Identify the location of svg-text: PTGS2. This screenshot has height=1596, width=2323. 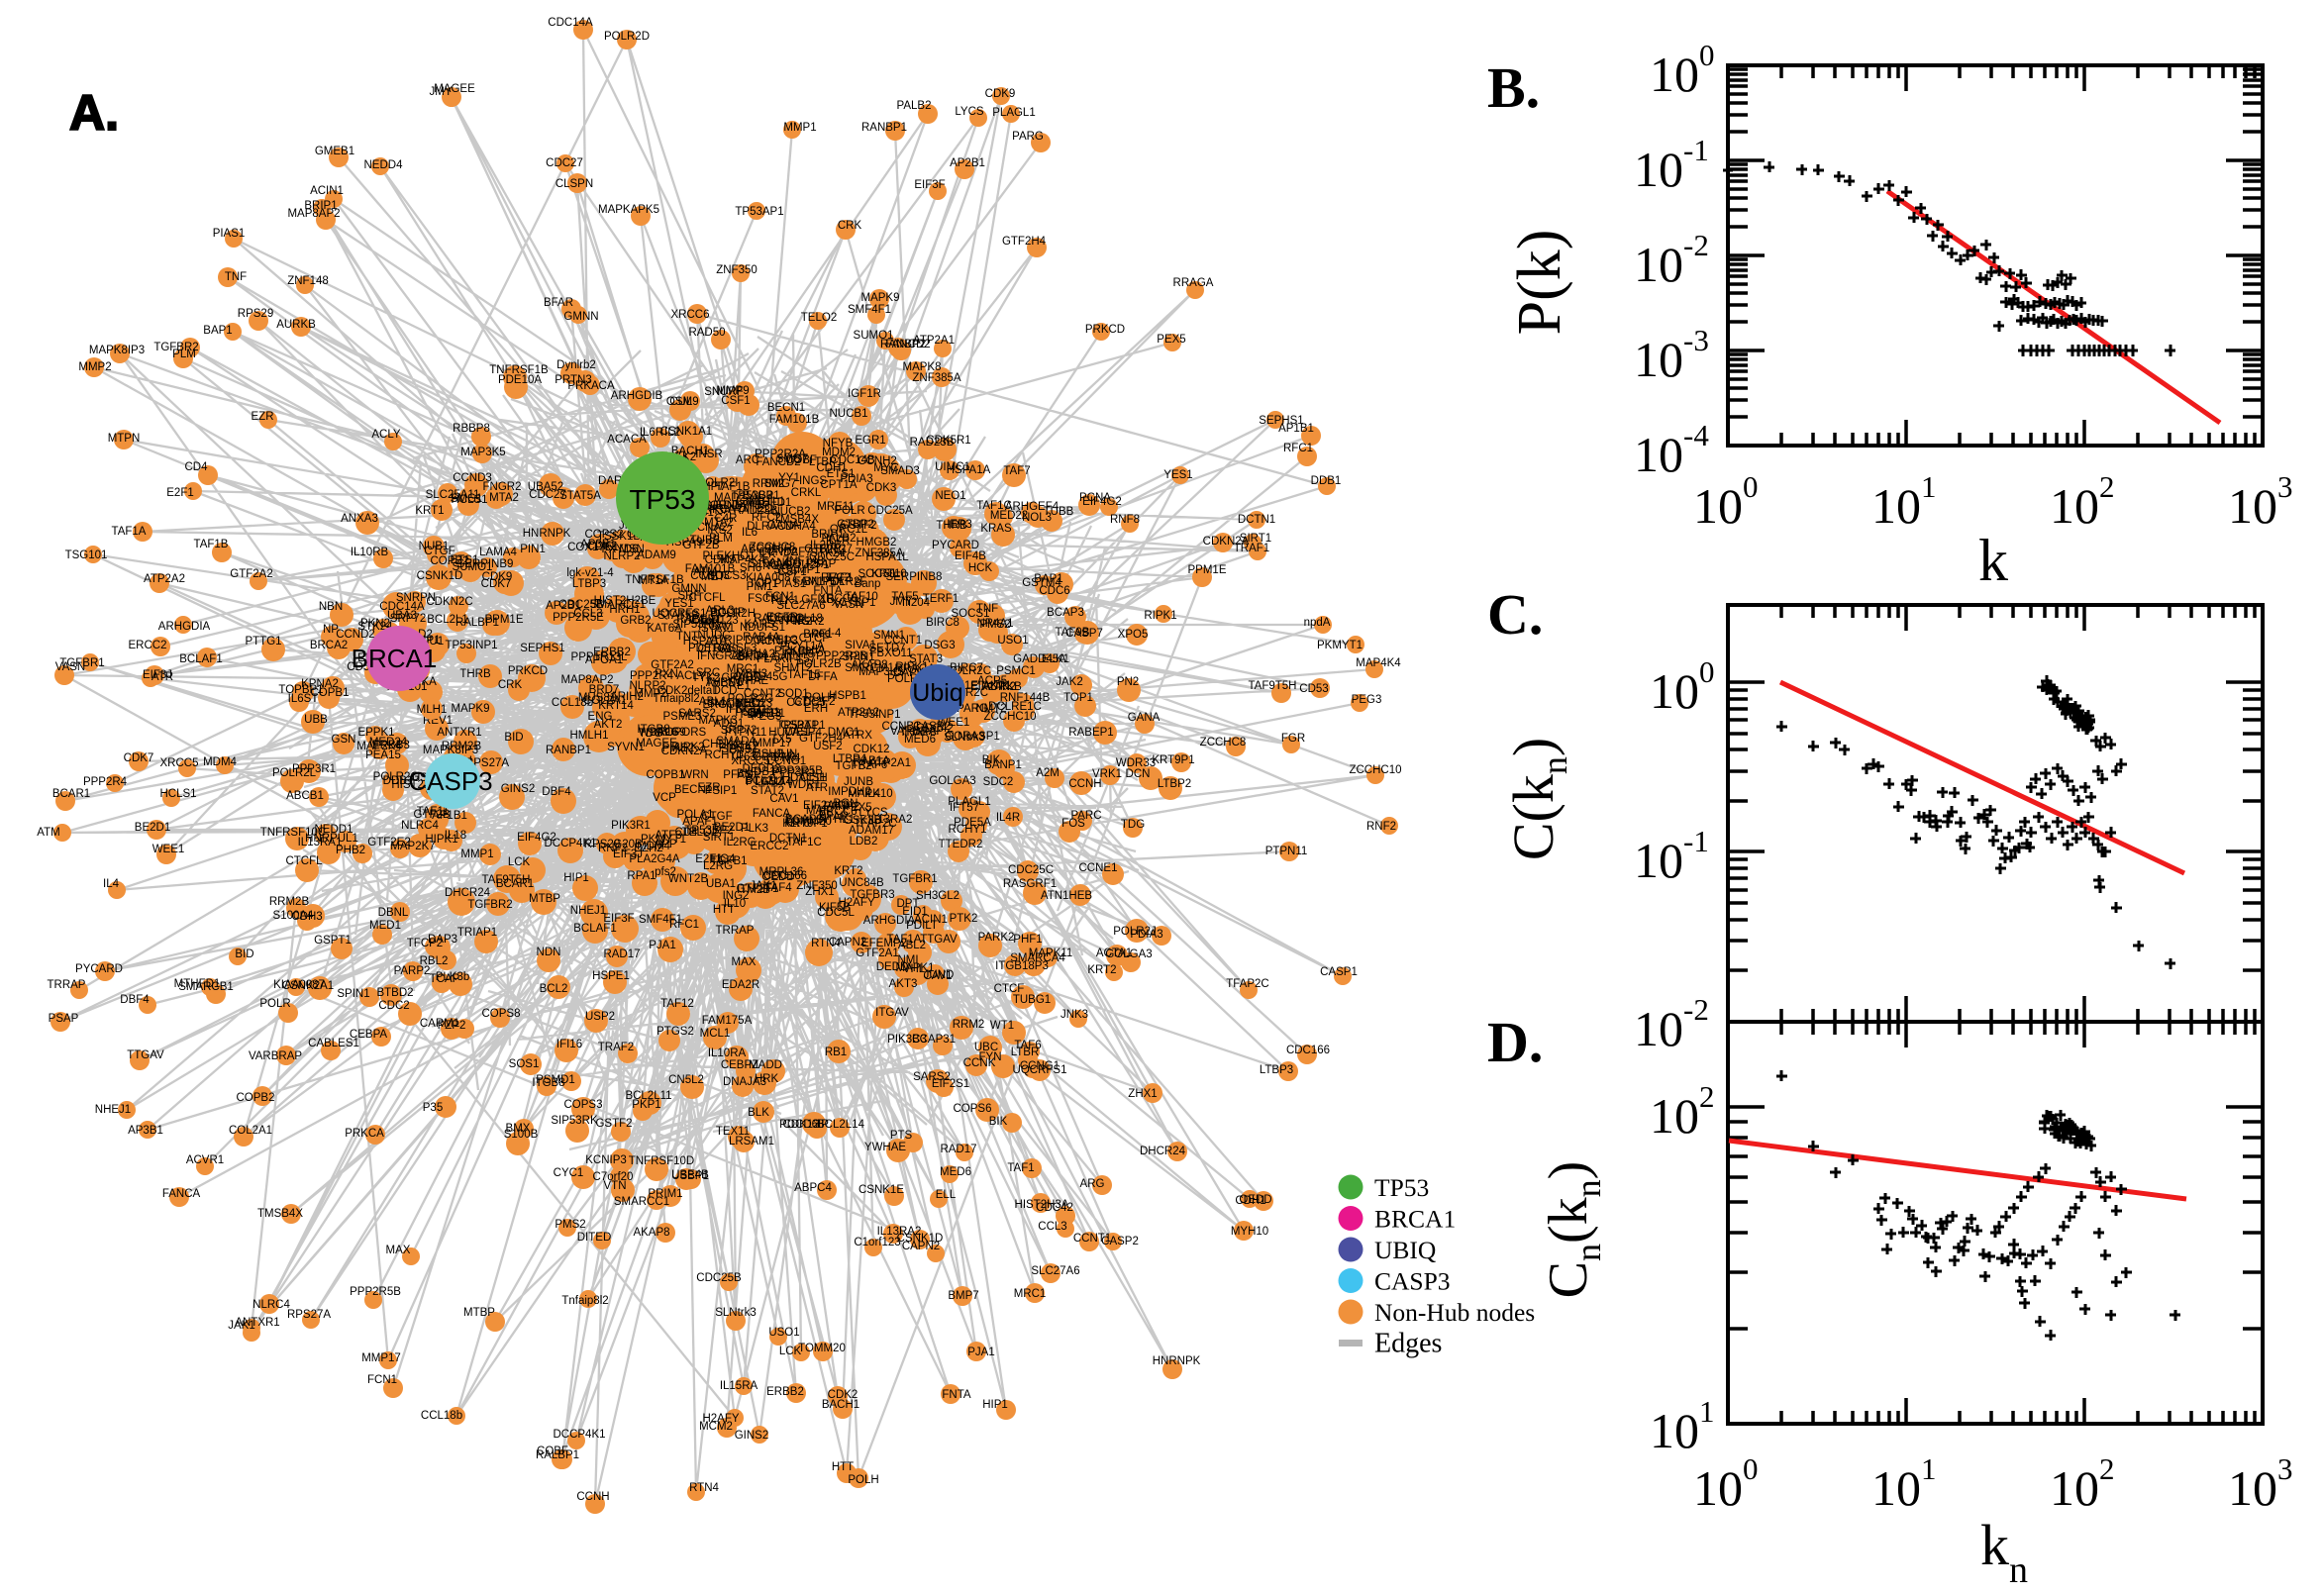
(675, 1032).